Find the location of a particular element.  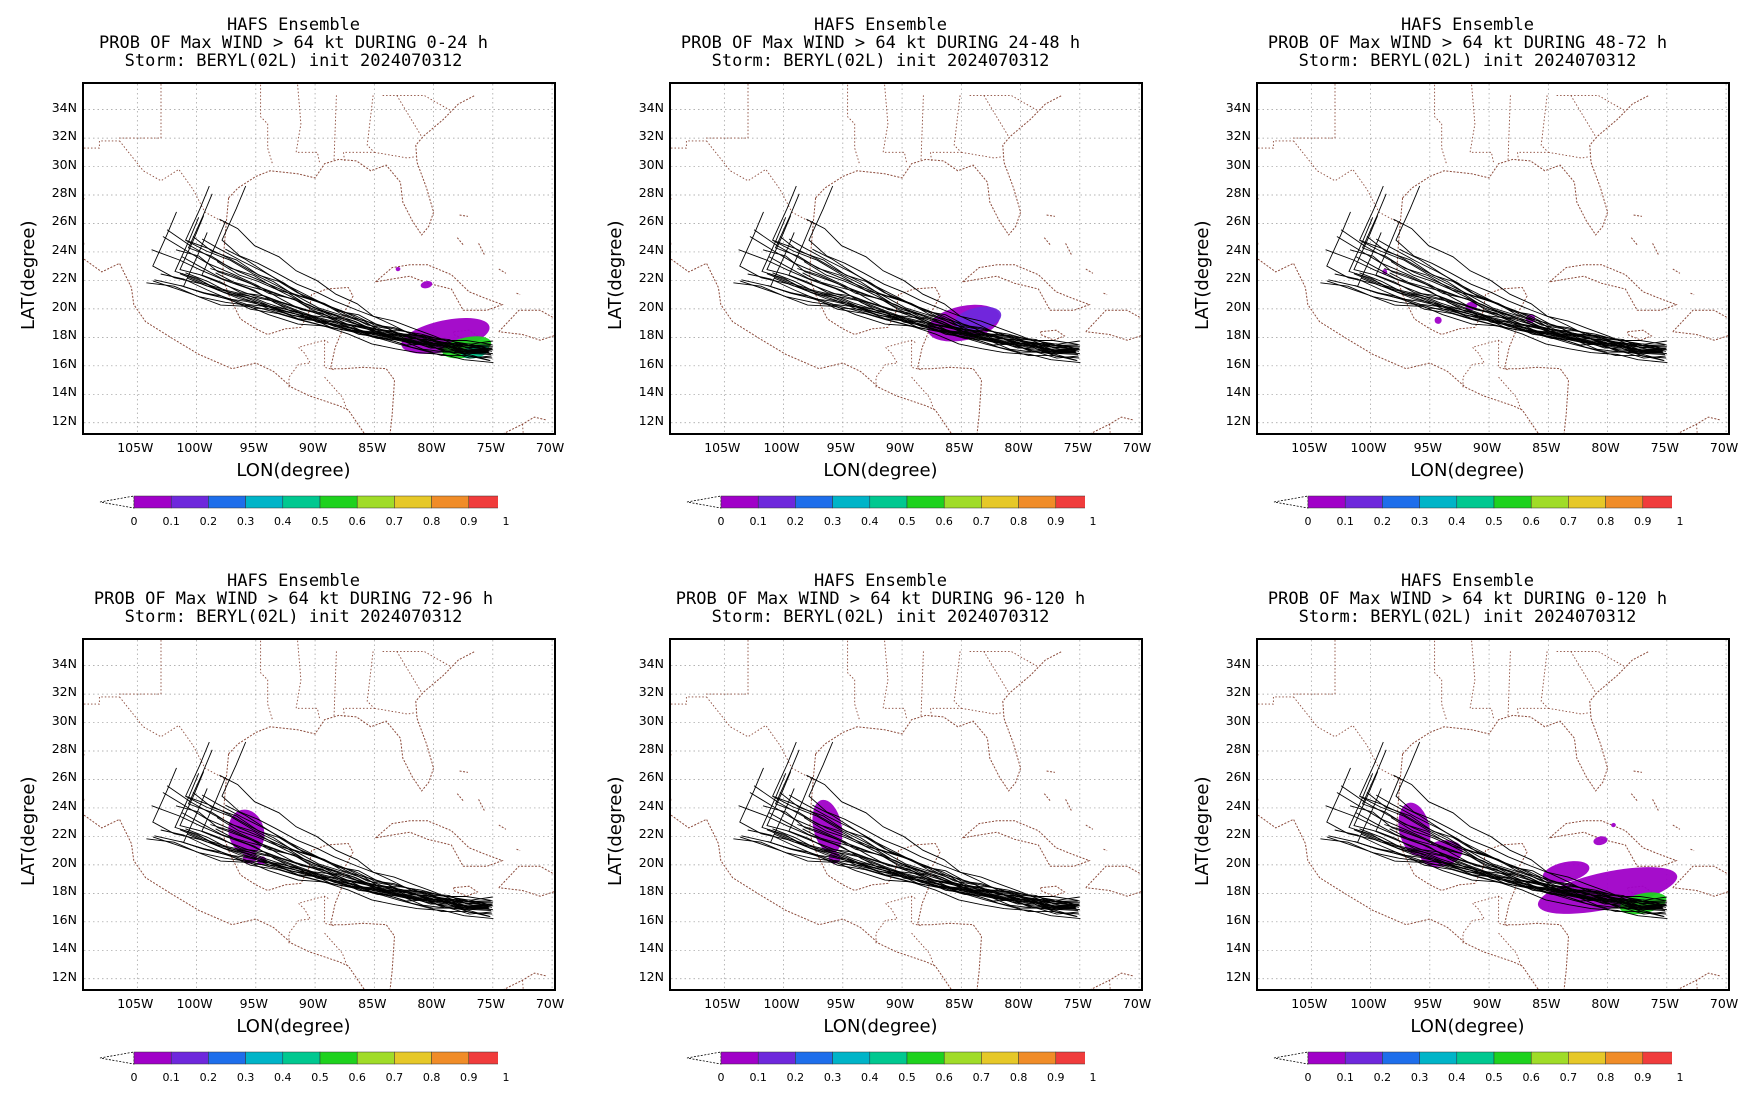

map-frame is located at coordinates (906, 814).